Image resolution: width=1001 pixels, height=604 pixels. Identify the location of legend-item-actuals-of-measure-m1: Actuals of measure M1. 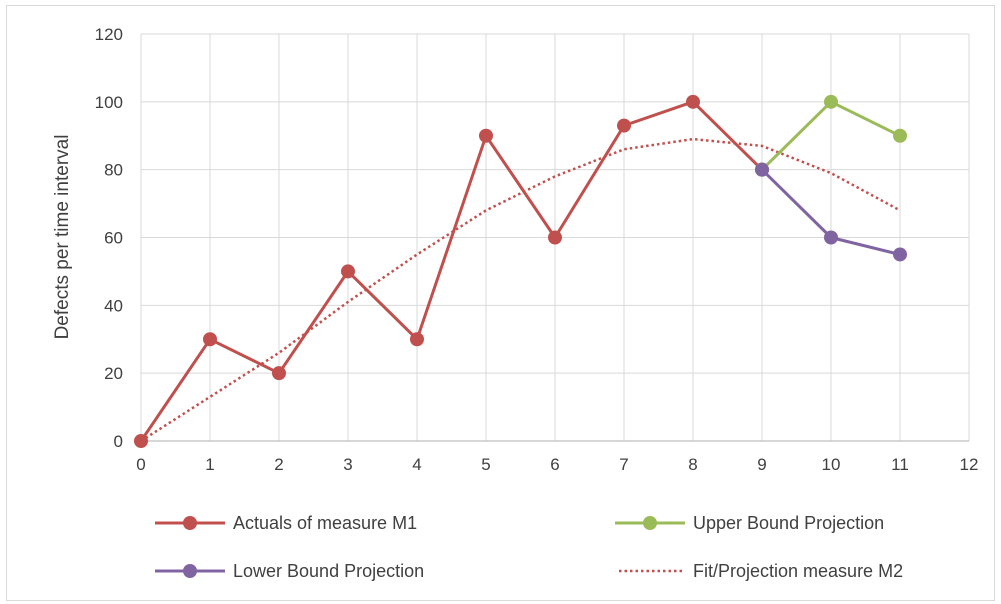
(286, 523).